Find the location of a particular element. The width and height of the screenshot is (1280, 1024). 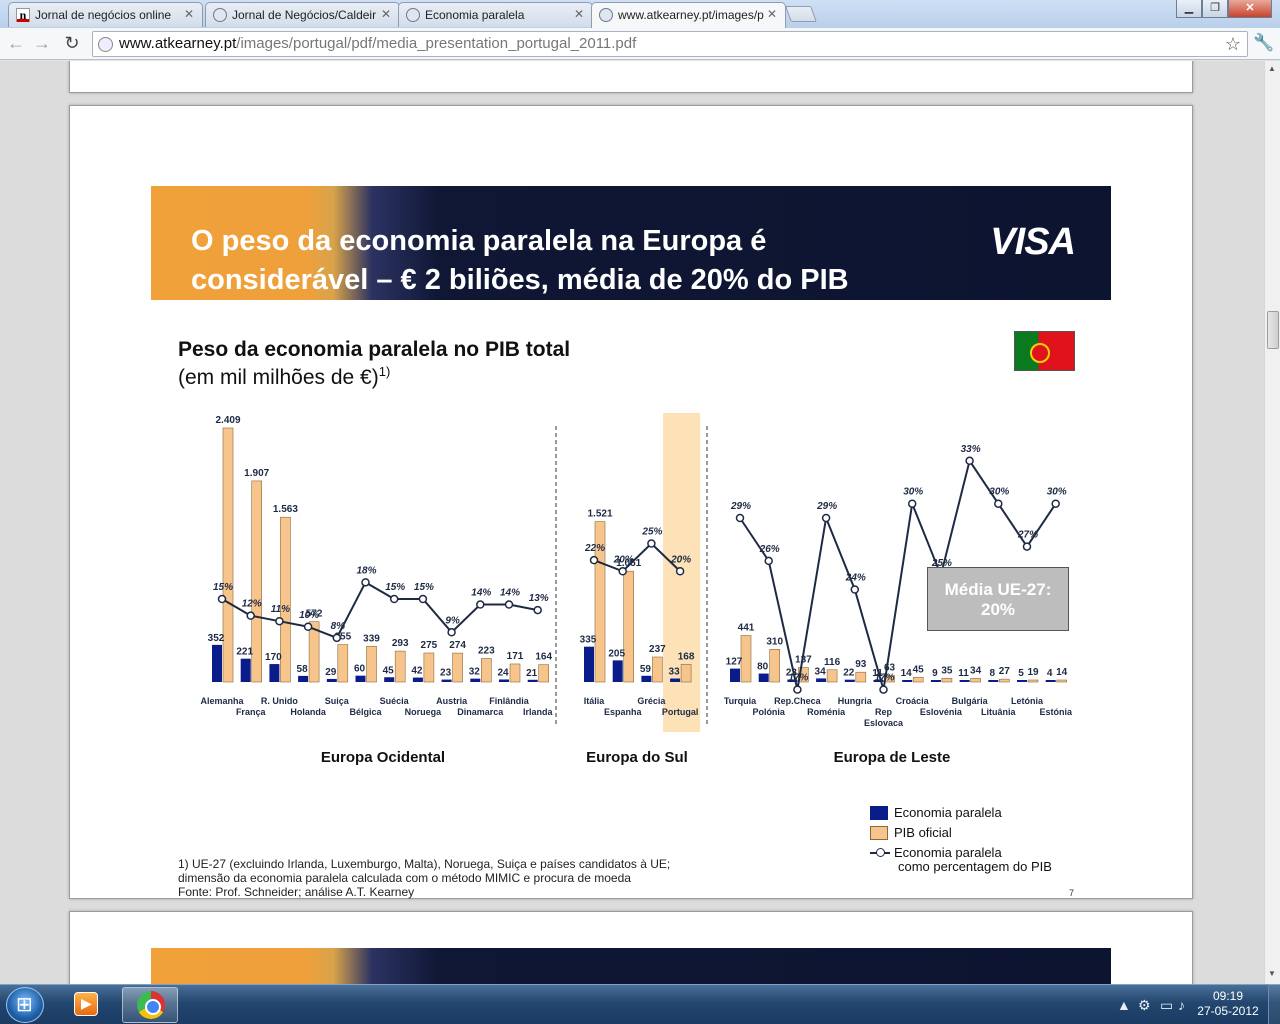

chart-subtitle-footnote-ref: 1) is located at coordinates (384, 371).